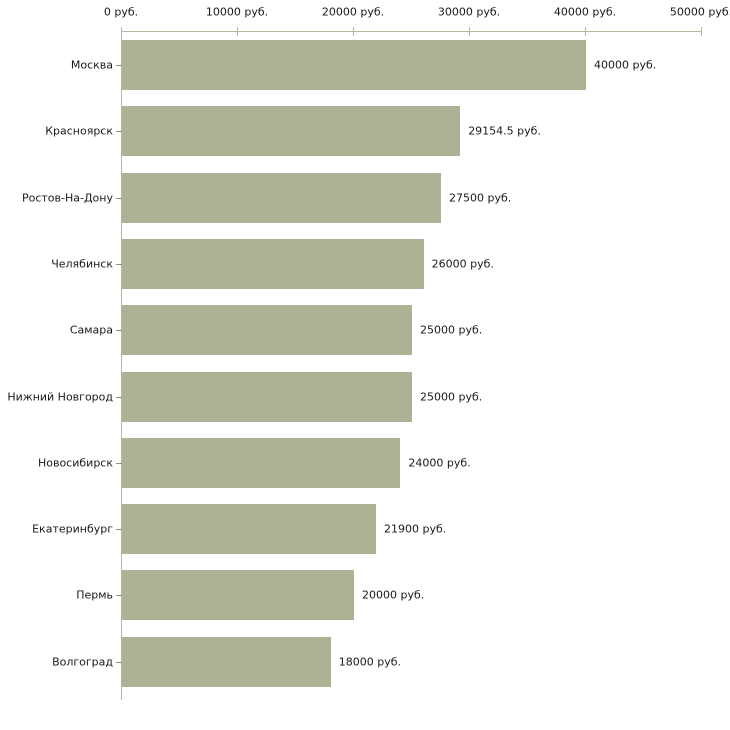 Image resolution: width=730 pixels, height=730 pixels. I want to click on category-label-wrap: Москва, so click(56, 65).